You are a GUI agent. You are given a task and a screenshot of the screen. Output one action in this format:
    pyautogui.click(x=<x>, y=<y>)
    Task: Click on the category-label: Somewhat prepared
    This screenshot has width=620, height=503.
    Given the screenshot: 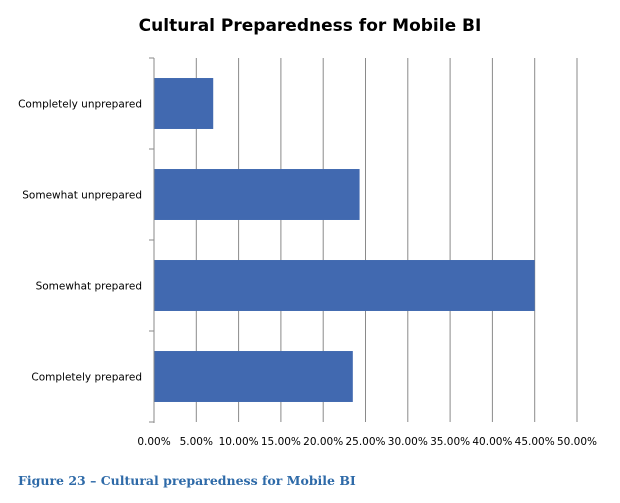 What is the action you would take?
    pyautogui.click(x=89, y=287)
    